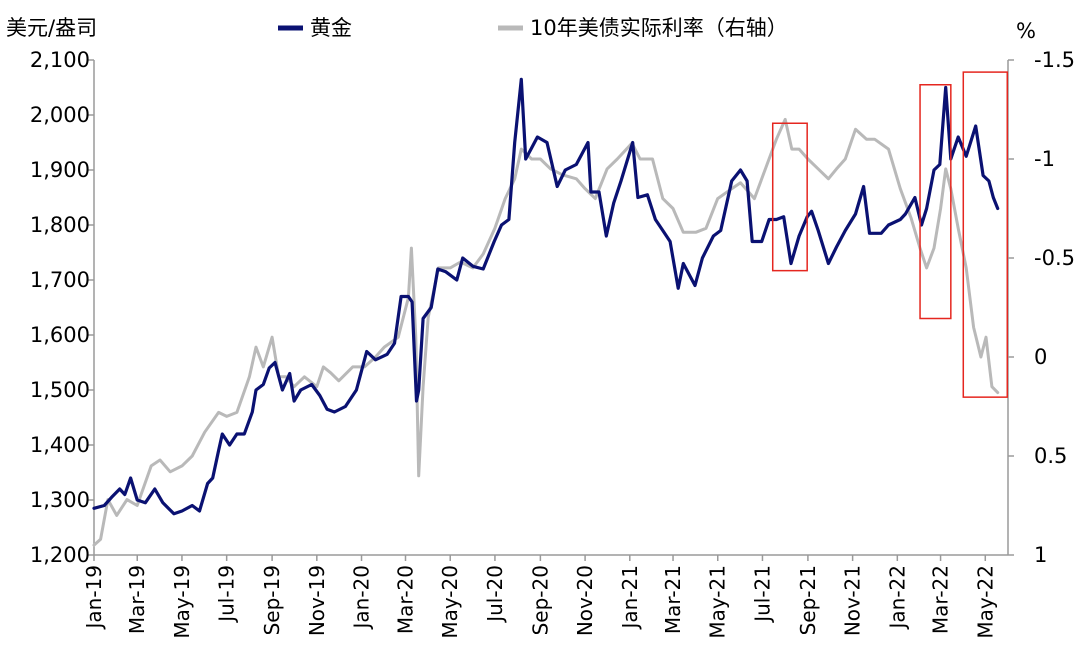  Describe the element at coordinates (60, 225) in the screenshot. I see `y-left-tick-label: 1,800` at that location.